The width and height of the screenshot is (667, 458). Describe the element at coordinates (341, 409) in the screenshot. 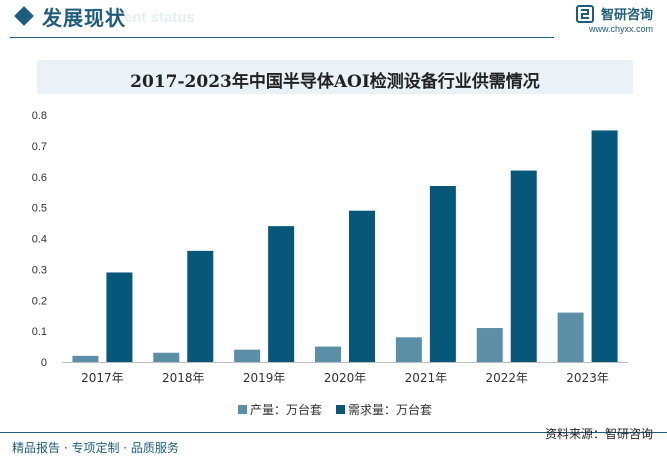

I see `legend-swatch-demand` at that location.